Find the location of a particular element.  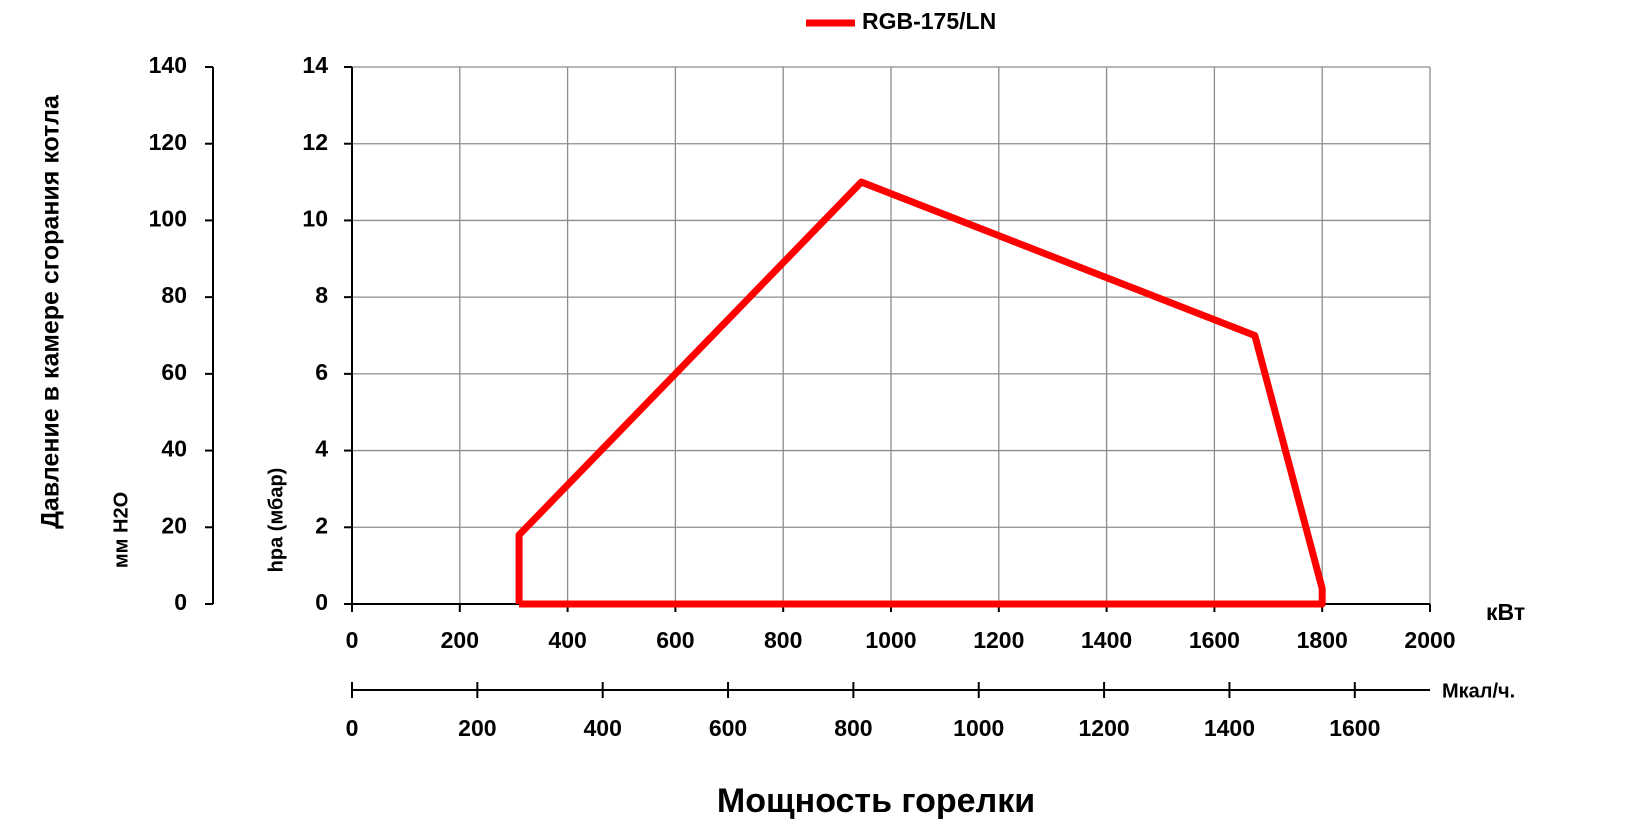

y-tick-label: 6 is located at coordinates (321, 372).